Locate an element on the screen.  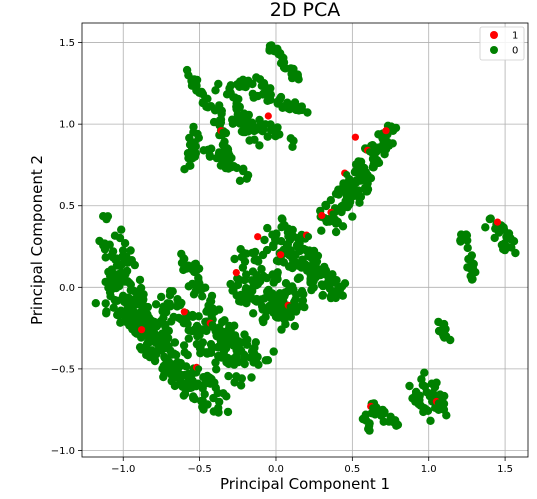
x-tick-label: 0.0 is located at coordinates (276, 469).